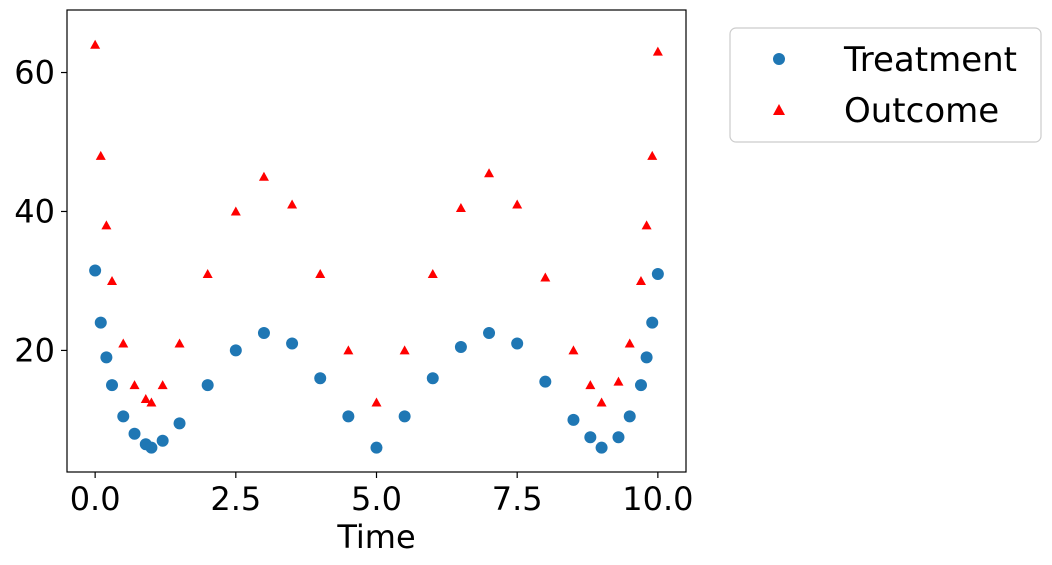 The image size is (1052, 565). I want to click on legend: Treatment Outcome, so click(885, 85).